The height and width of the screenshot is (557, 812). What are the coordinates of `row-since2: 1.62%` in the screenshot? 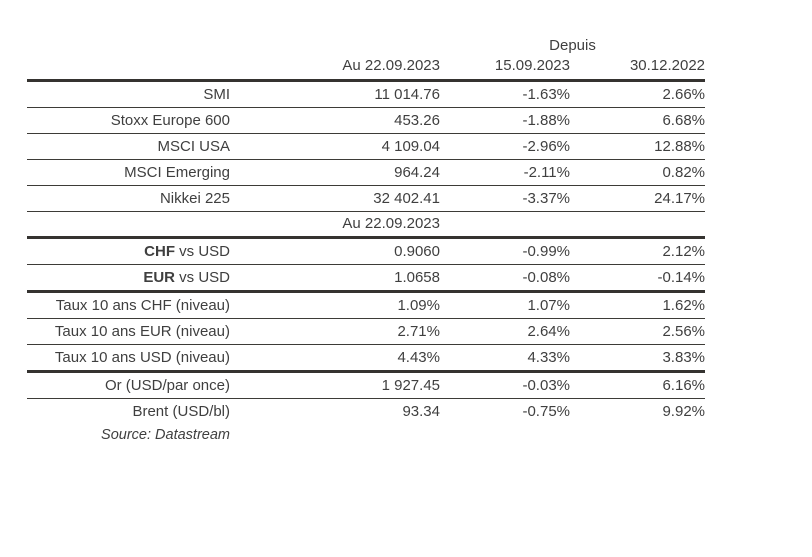 It's located at (684, 305).